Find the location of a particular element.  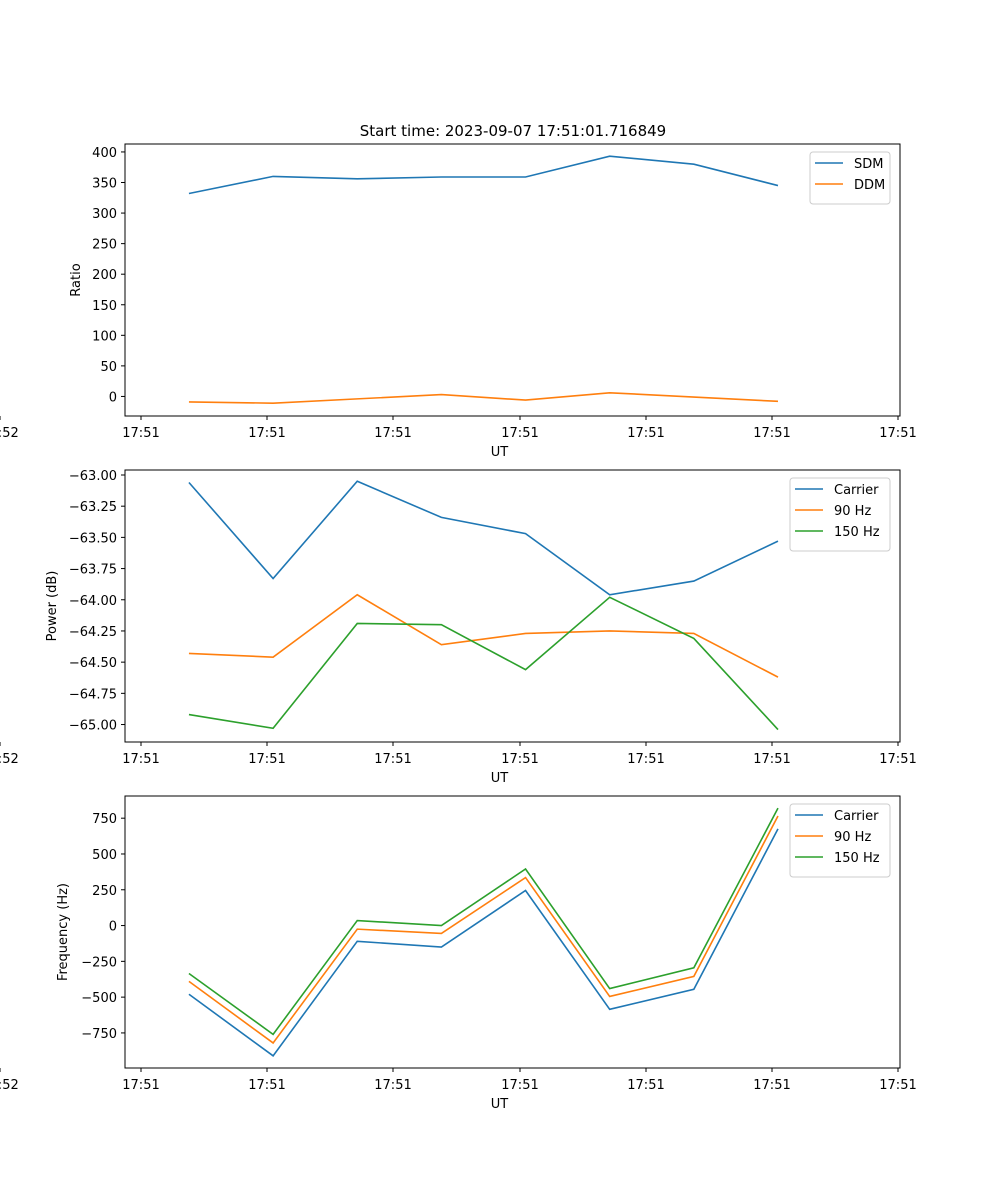

y-tick-label: −250 is located at coordinates (99, 962).